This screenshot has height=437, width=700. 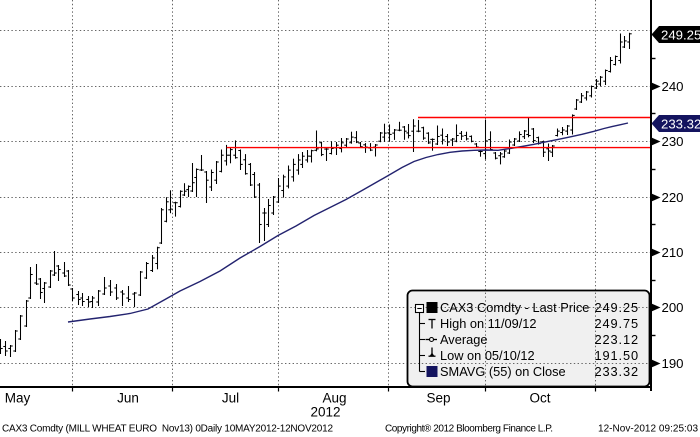 I want to click on svg-text: Oct, so click(x=539, y=397).